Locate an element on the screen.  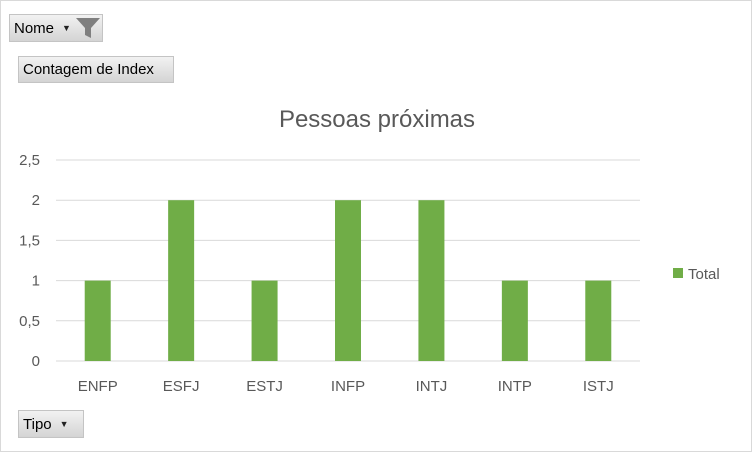
y-tick-label: 1,5 is located at coordinates (29, 240).